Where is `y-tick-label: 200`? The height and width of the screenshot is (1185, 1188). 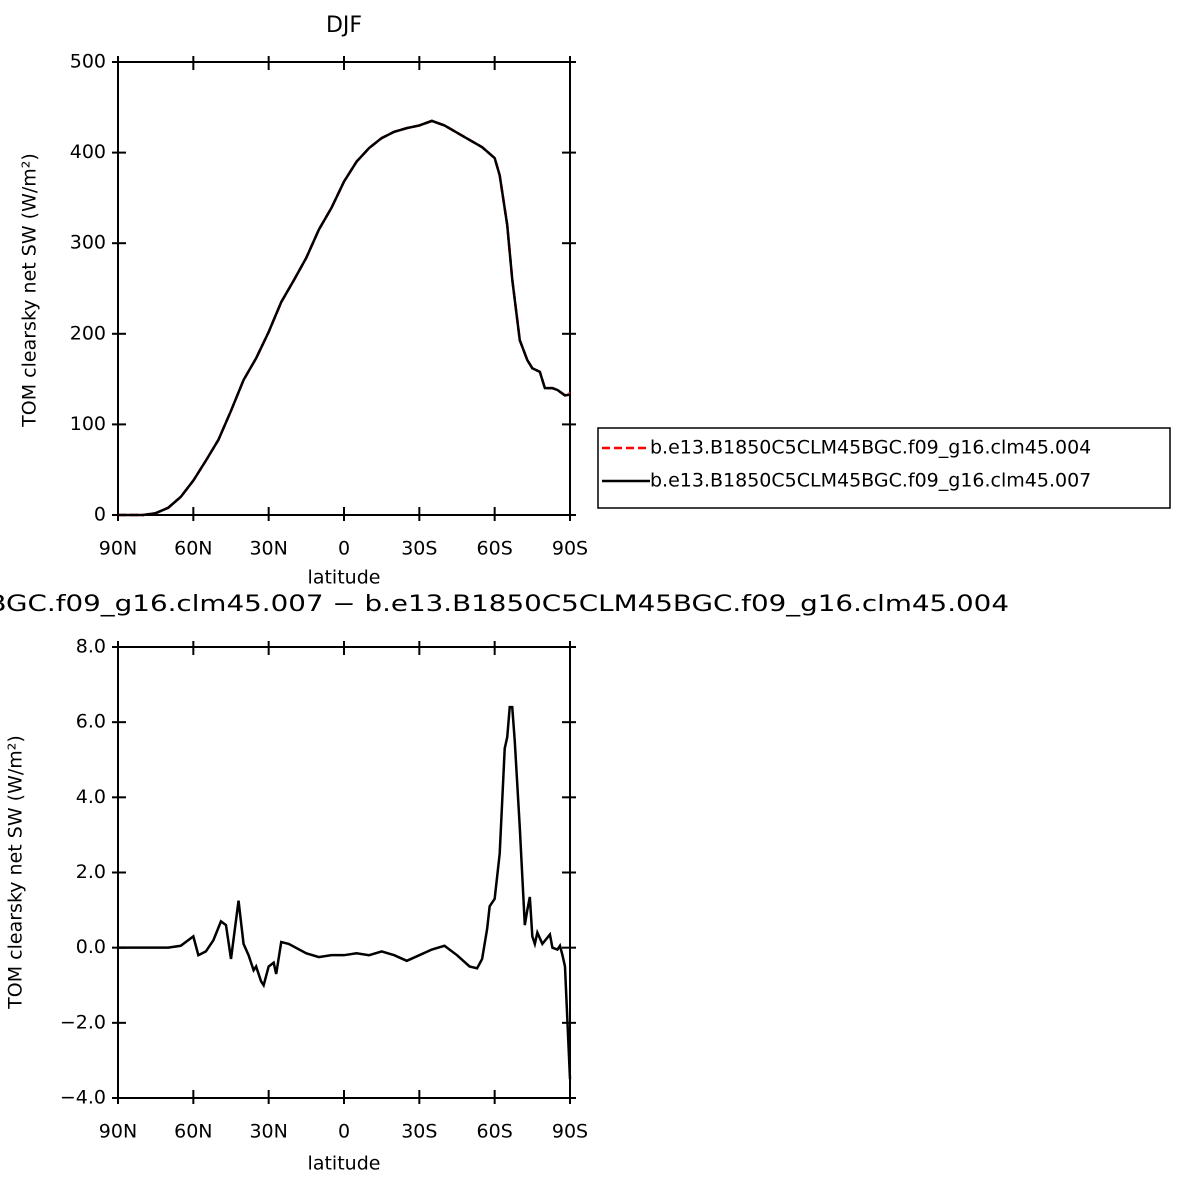 y-tick-label: 200 is located at coordinates (88, 333).